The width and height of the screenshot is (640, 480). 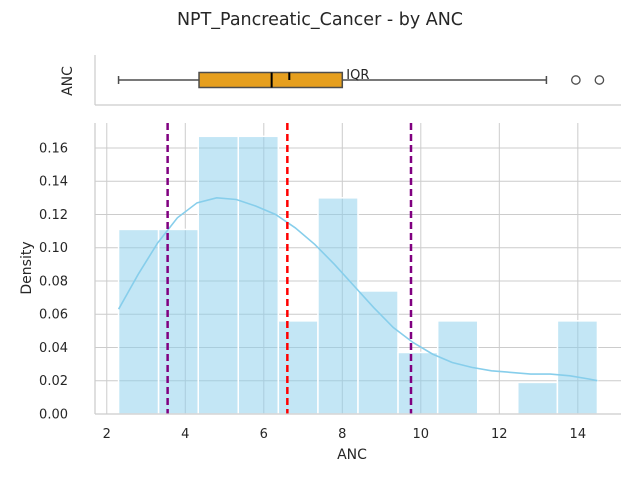 What do you see at coordinates (68, 81) in the screenshot?
I see `boxplot-y-axis-label: ANC` at bounding box center [68, 81].